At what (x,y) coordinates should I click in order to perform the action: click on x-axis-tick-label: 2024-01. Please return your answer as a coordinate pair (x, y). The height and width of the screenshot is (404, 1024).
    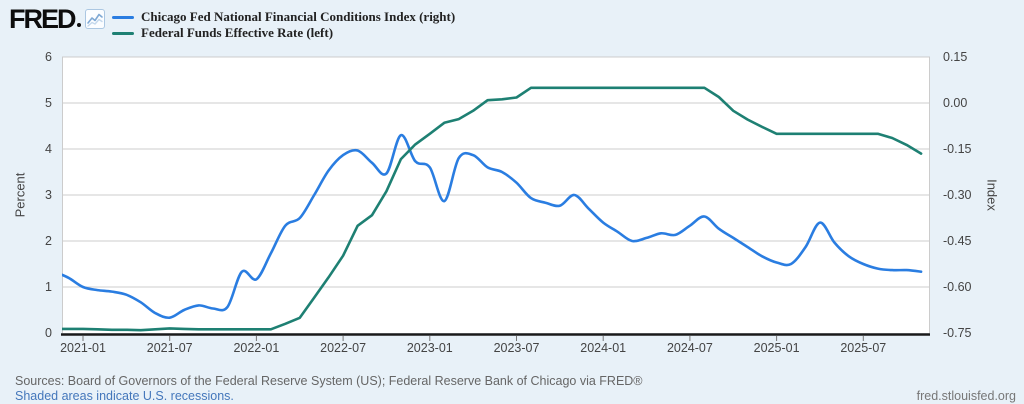
    Looking at the image, I should click on (603, 348).